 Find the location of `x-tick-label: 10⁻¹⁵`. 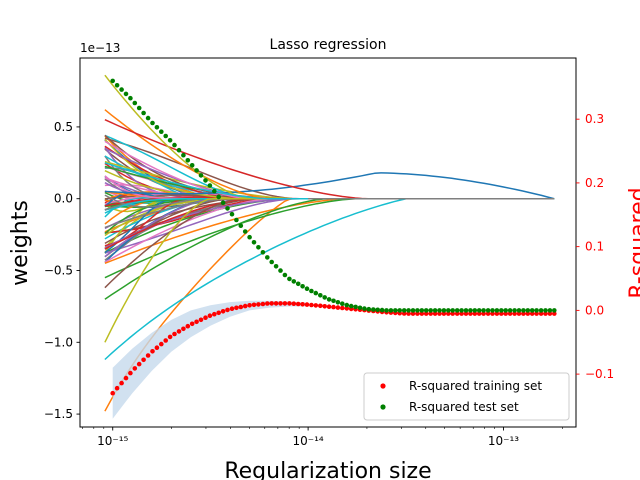

x-tick-label: 10⁻¹⁵ is located at coordinates (112, 441).